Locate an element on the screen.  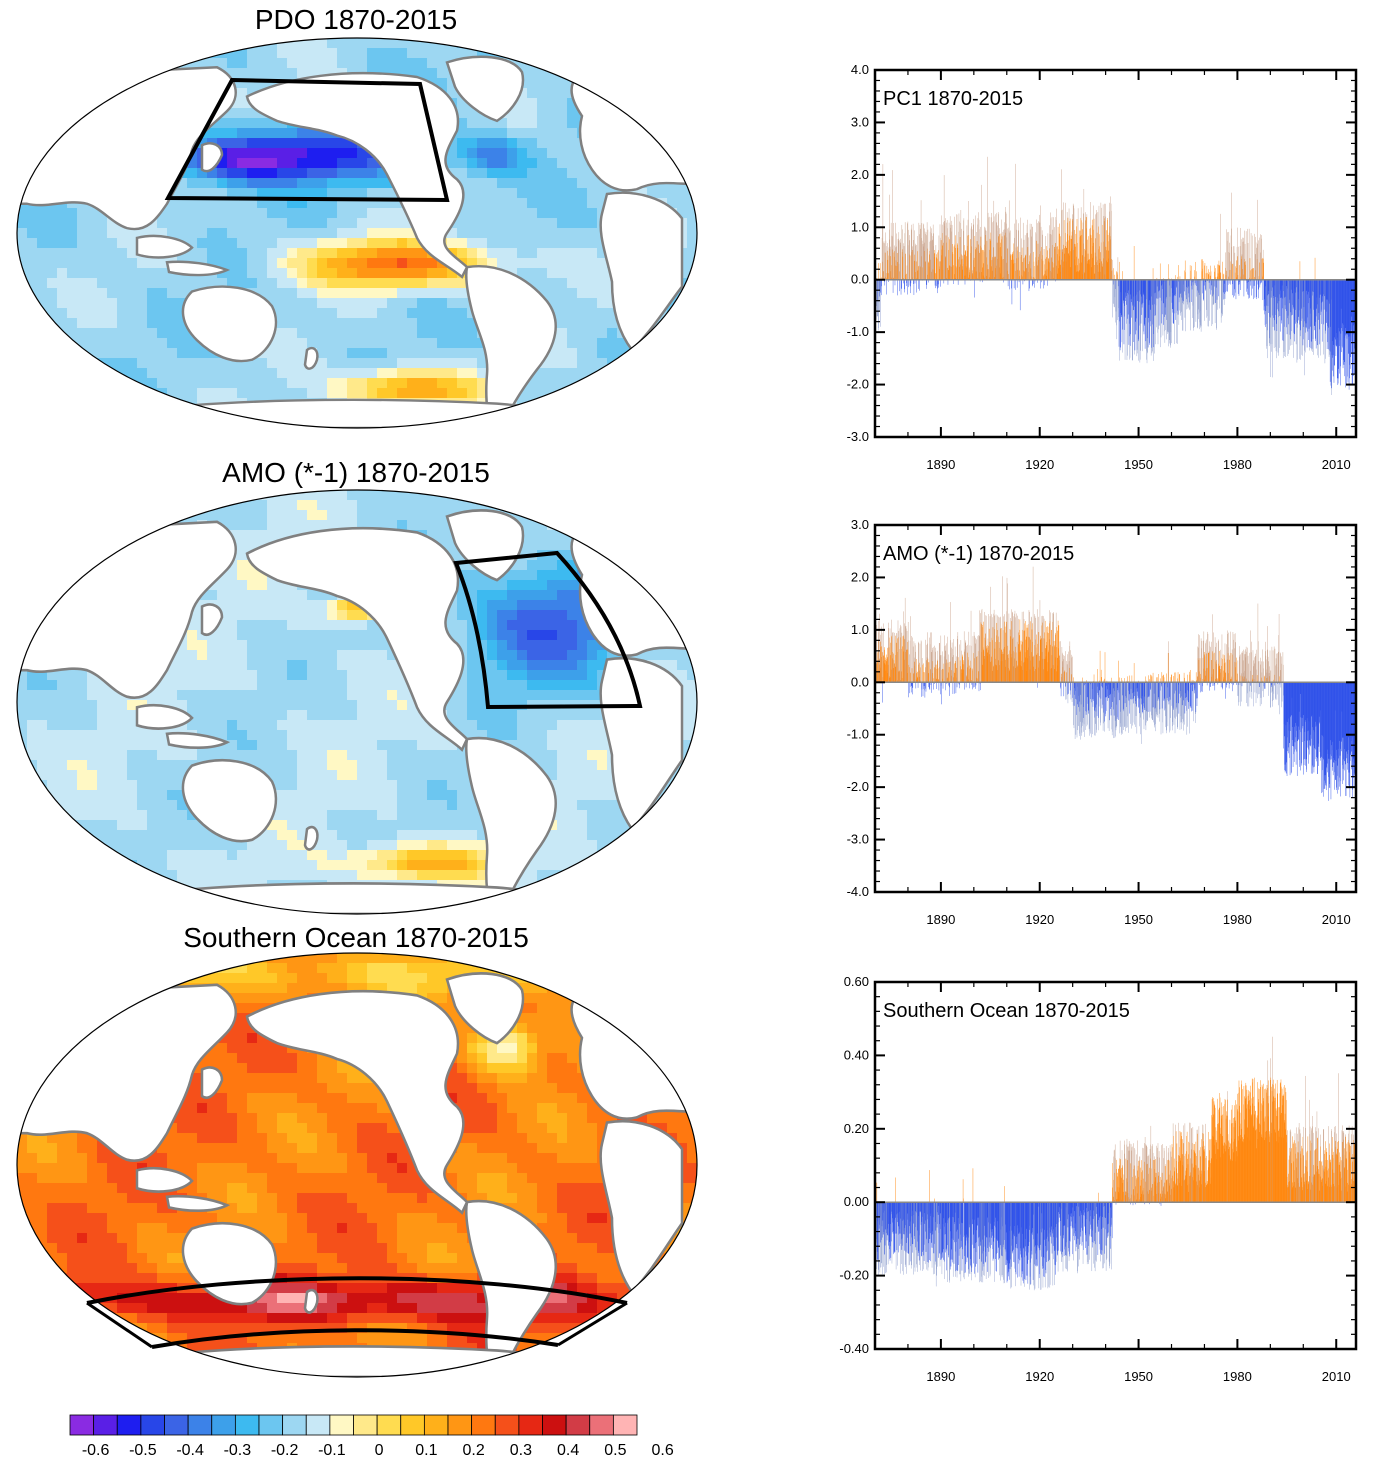
colorbar-label: 0.6 is located at coordinates (663, 1450).